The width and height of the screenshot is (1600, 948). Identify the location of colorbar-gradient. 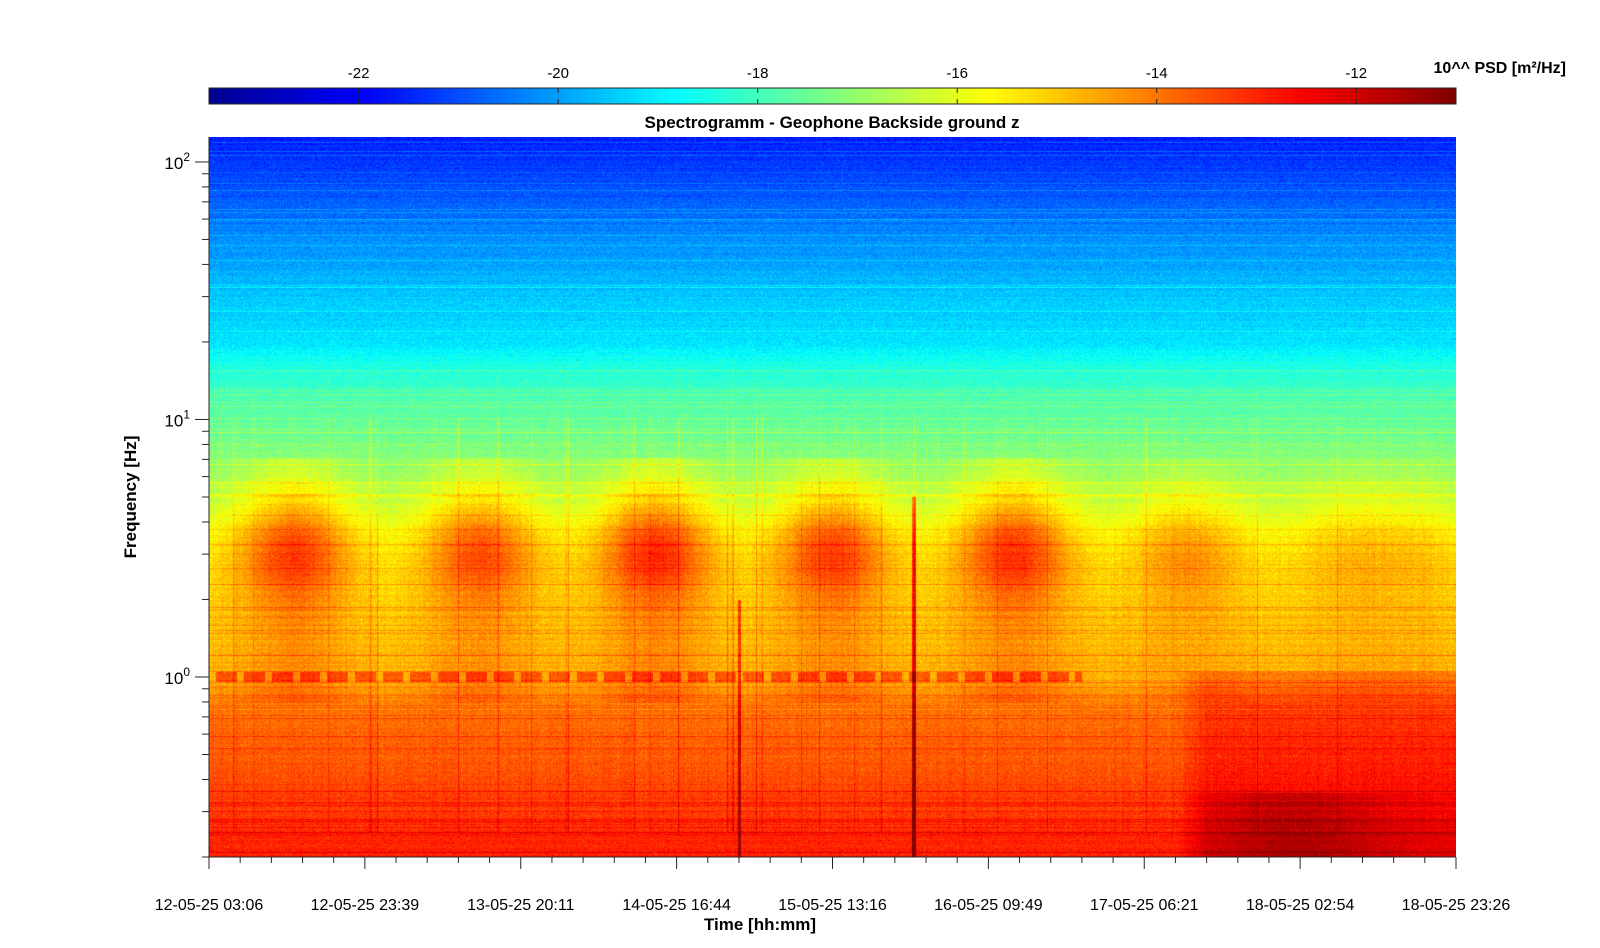
(832, 96).